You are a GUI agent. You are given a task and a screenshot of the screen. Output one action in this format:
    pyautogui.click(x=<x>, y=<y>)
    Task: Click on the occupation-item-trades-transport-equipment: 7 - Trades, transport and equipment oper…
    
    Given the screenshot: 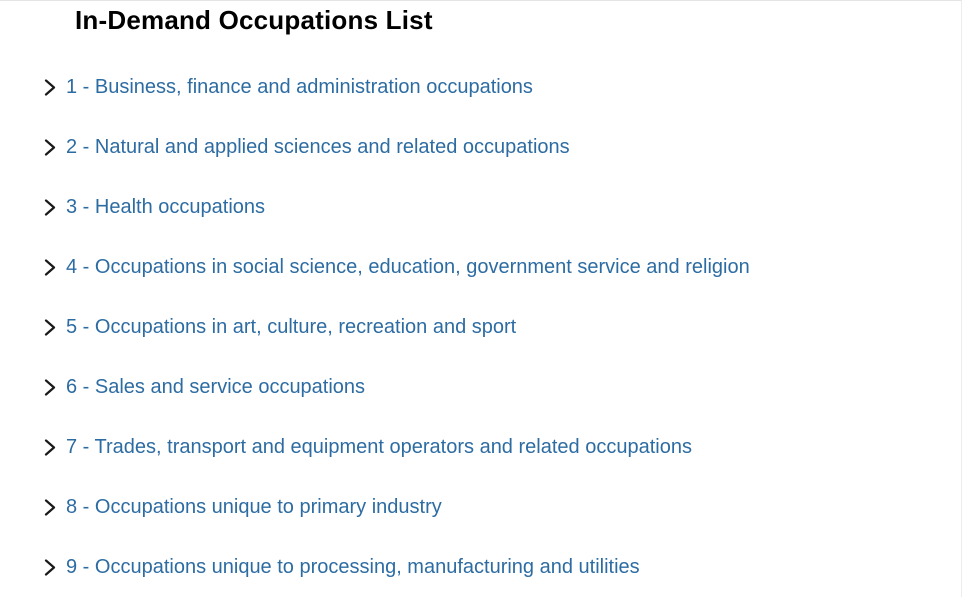 What is the action you would take?
    pyautogui.click(x=480, y=447)
    